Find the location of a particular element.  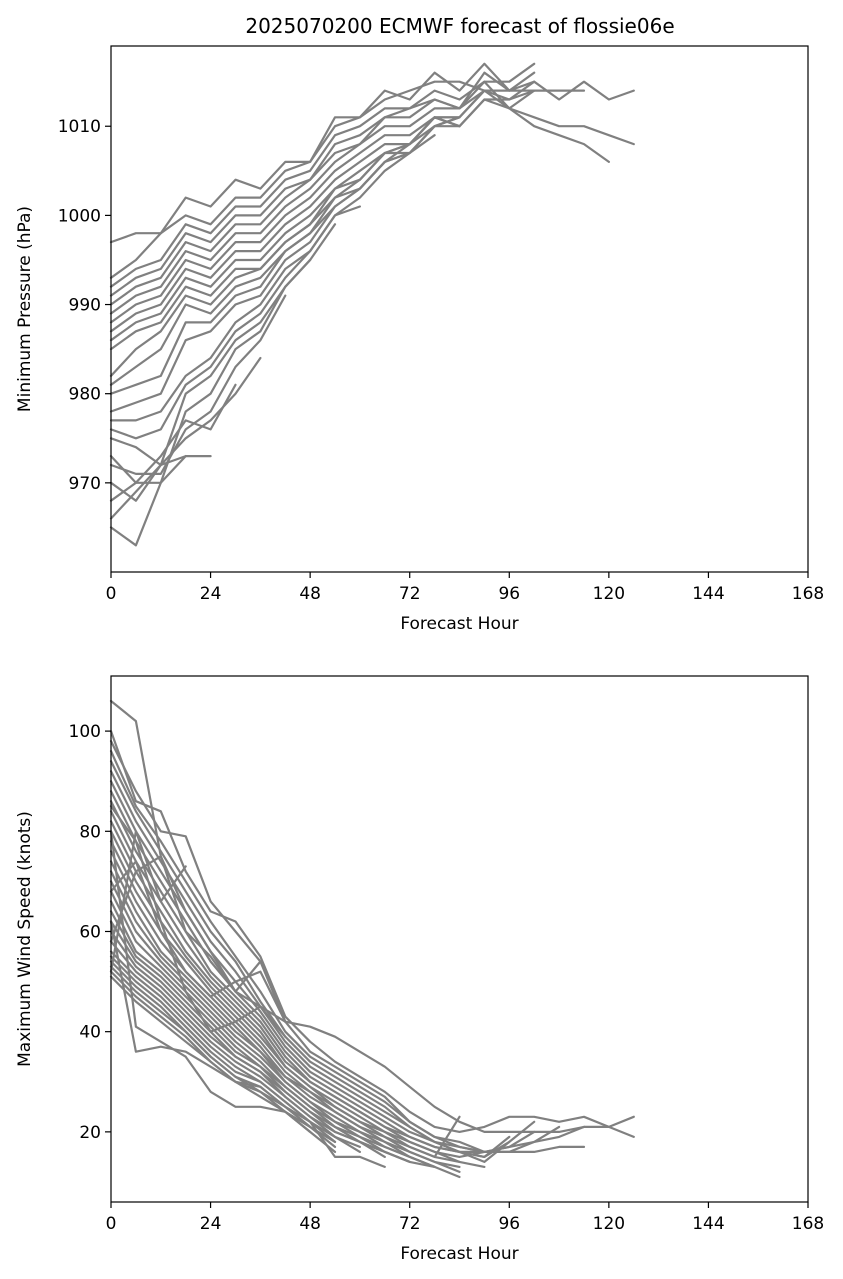

pressure-x-tick-label-72: 72 is located at coordinates (410, 594).